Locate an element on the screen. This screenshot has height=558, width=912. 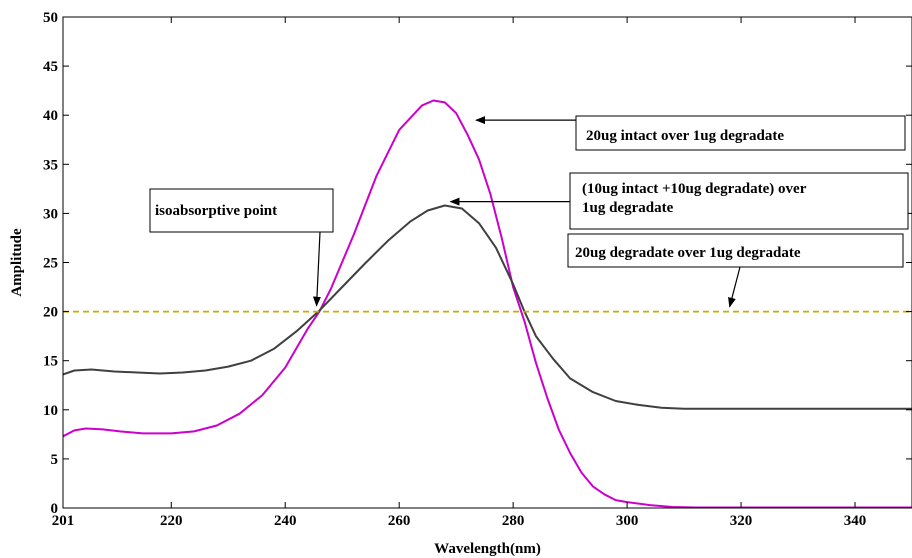
y-tick-label: 35 is located at coordinates (50, 165).